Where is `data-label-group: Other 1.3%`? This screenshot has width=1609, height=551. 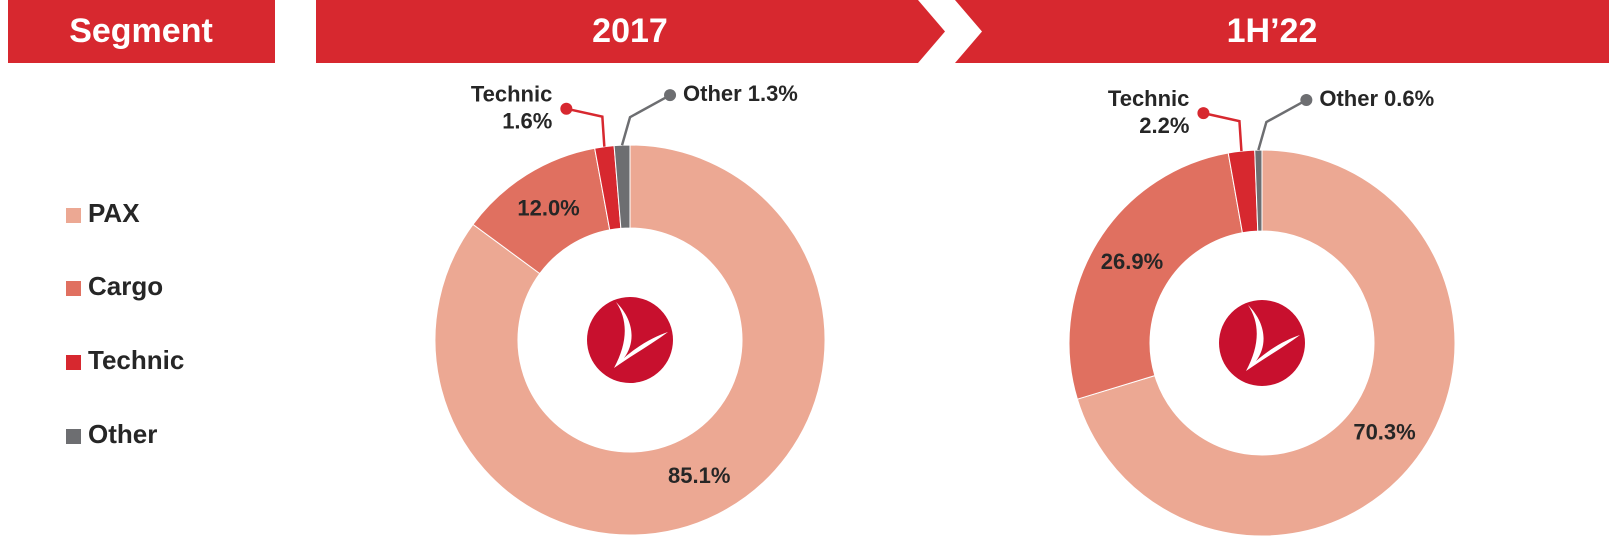 data-label-group: Other 1.3% is located at coordinates (740, 93).